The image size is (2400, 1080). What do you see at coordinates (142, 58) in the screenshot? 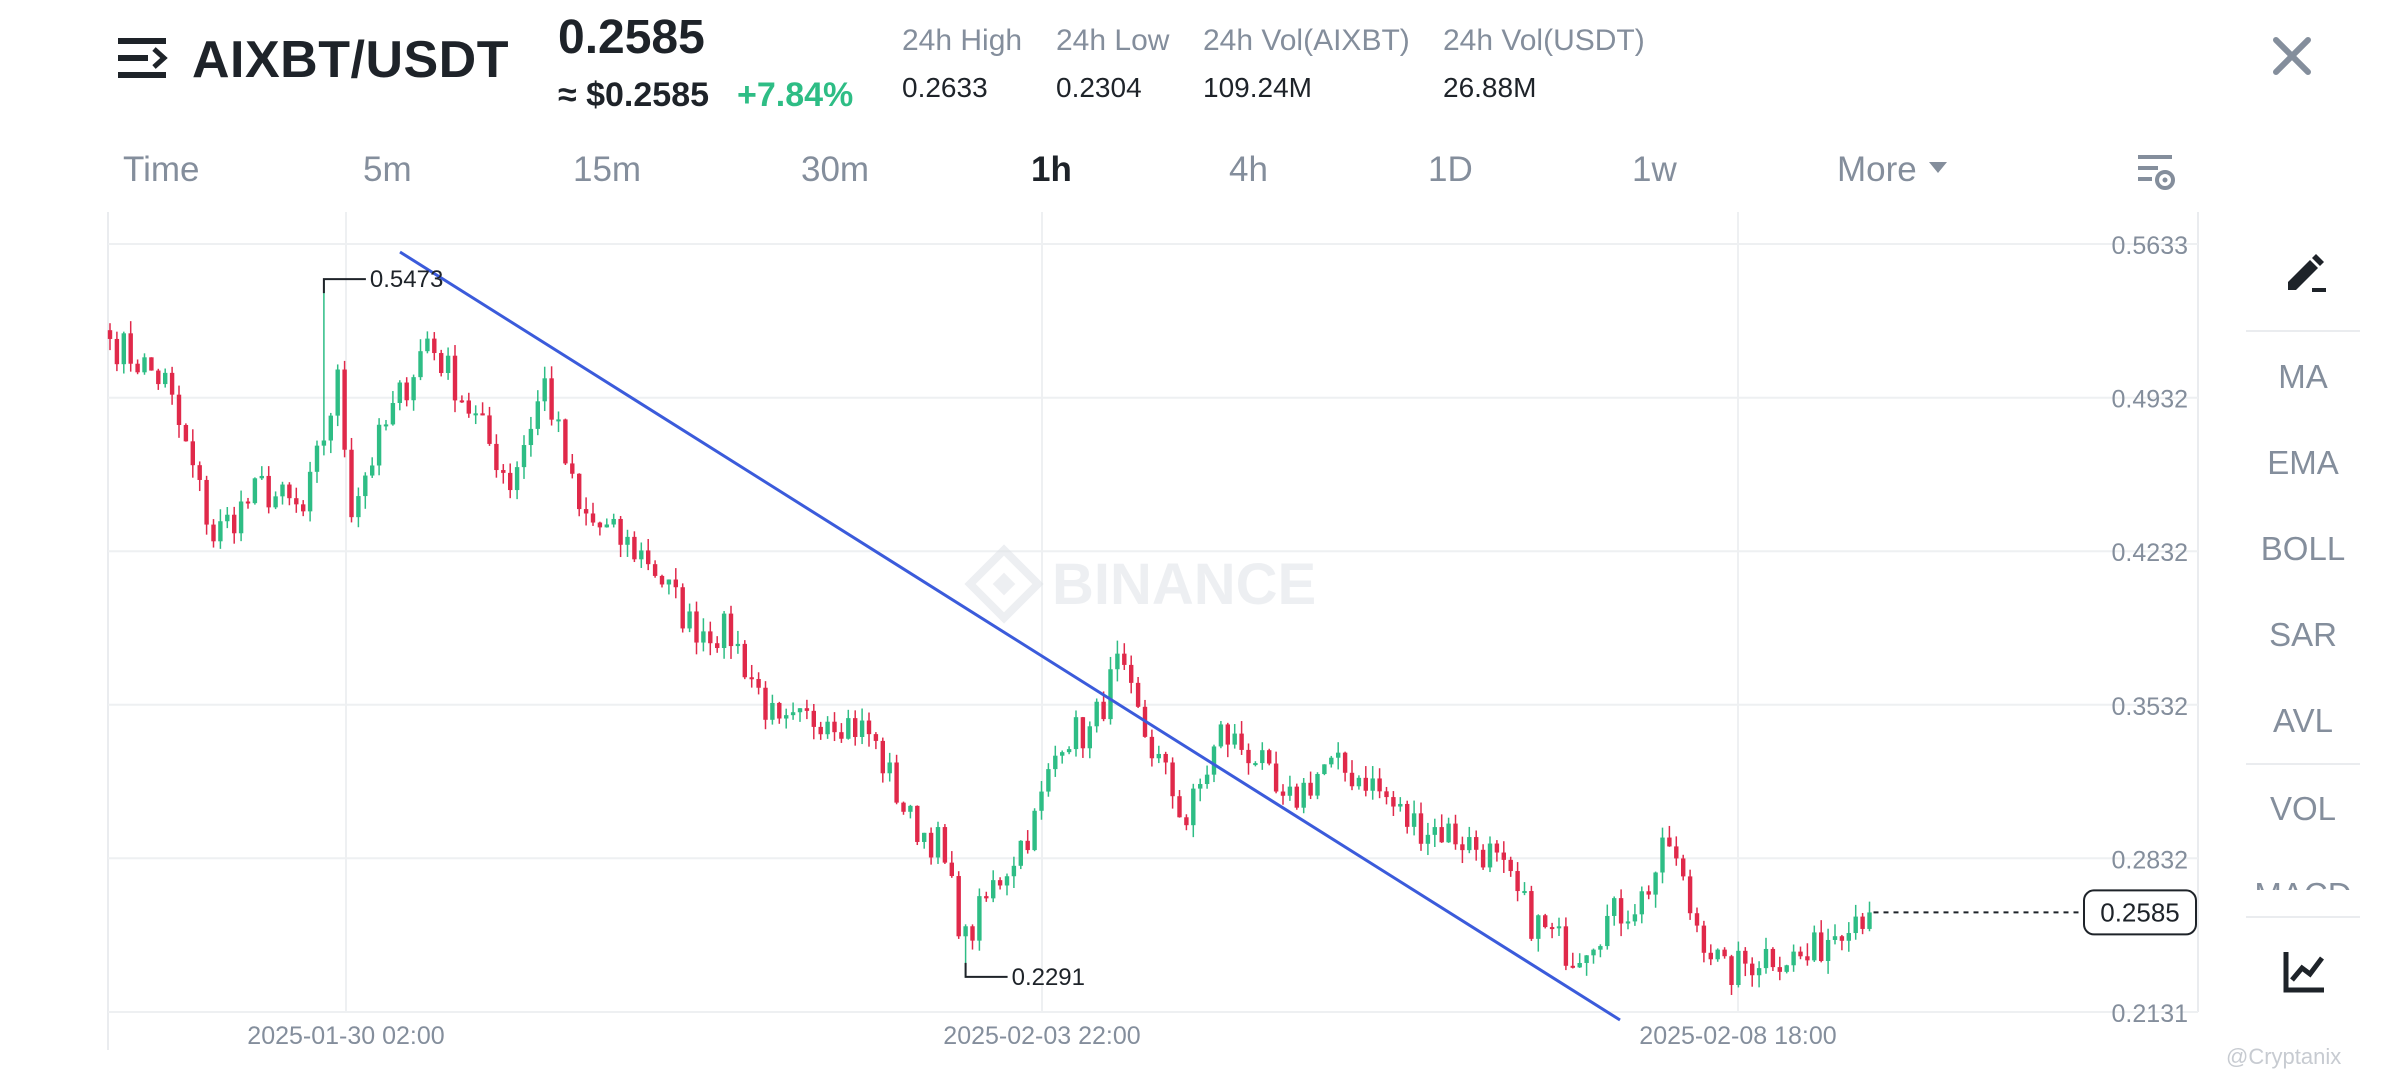
I see `menu-icon` at bounding box center [142, 58].